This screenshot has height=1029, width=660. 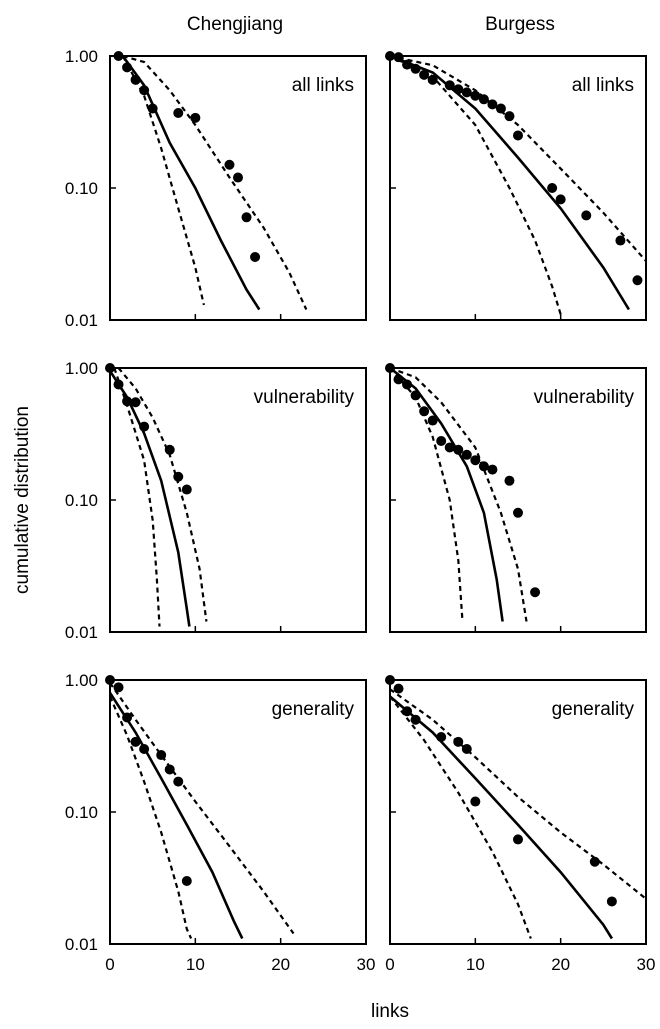 What do you see at coordinates (390, 1011) in the screenshot?
I see `x-axis-label: links` at bounding box center [390, 1011].